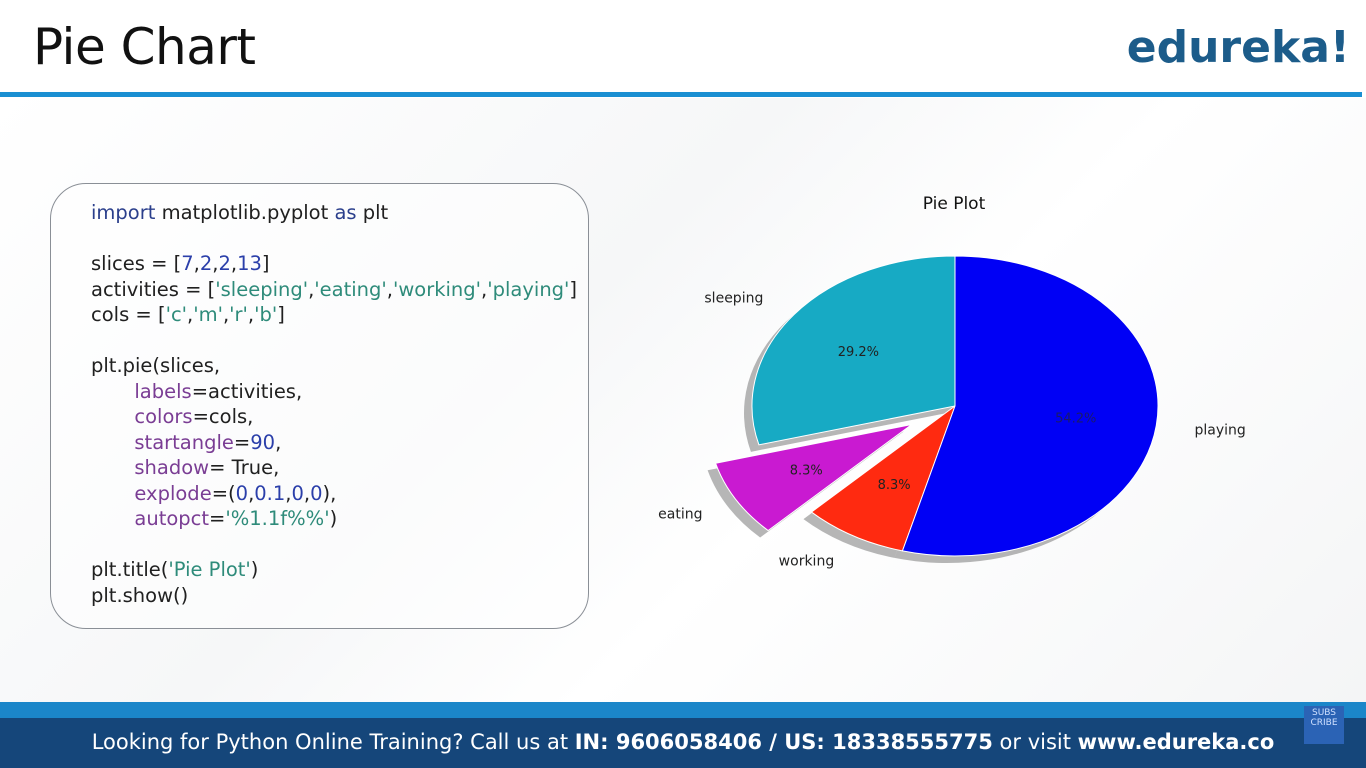 The height and width of the screenshot is (768, 1366). I want to click on code-text: plt.show(), so click(140, 595).